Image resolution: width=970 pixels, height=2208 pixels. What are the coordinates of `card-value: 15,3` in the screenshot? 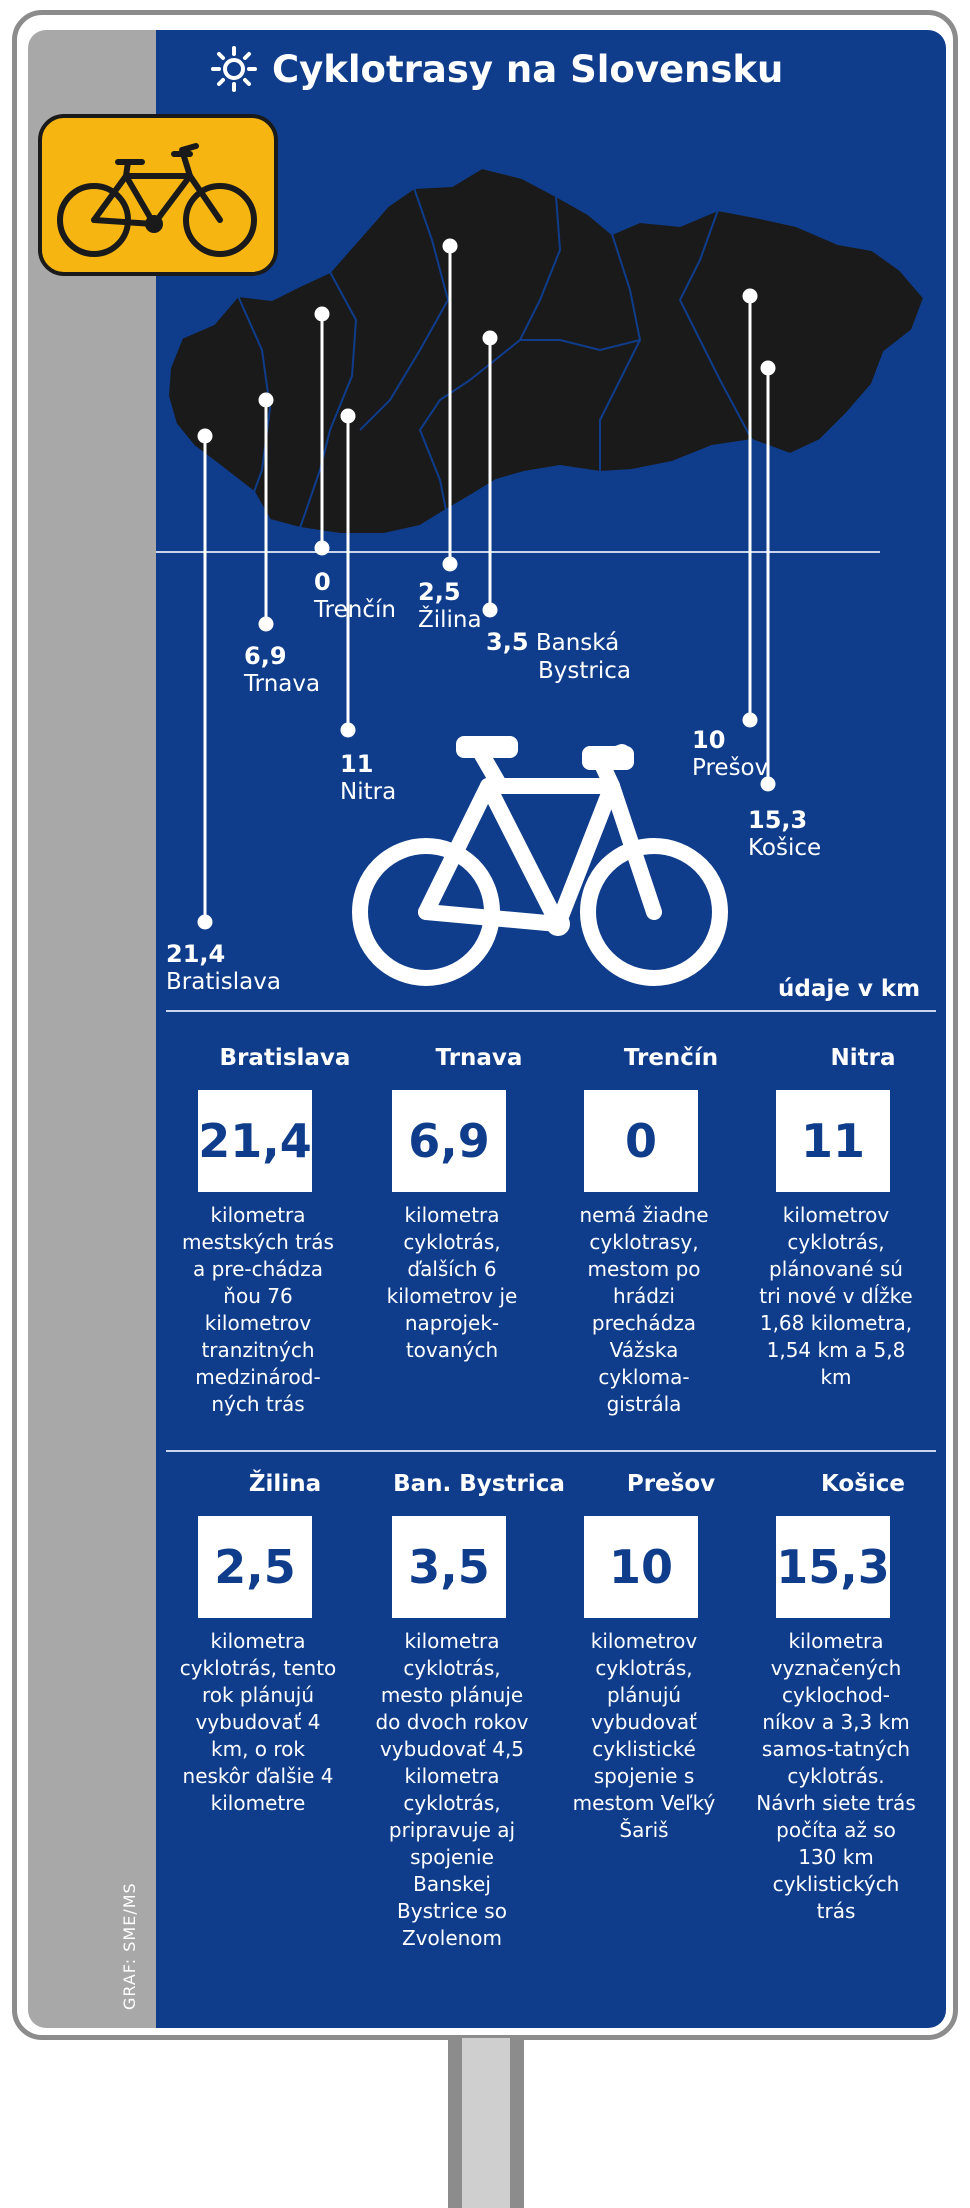 It's located at (833, 1567).